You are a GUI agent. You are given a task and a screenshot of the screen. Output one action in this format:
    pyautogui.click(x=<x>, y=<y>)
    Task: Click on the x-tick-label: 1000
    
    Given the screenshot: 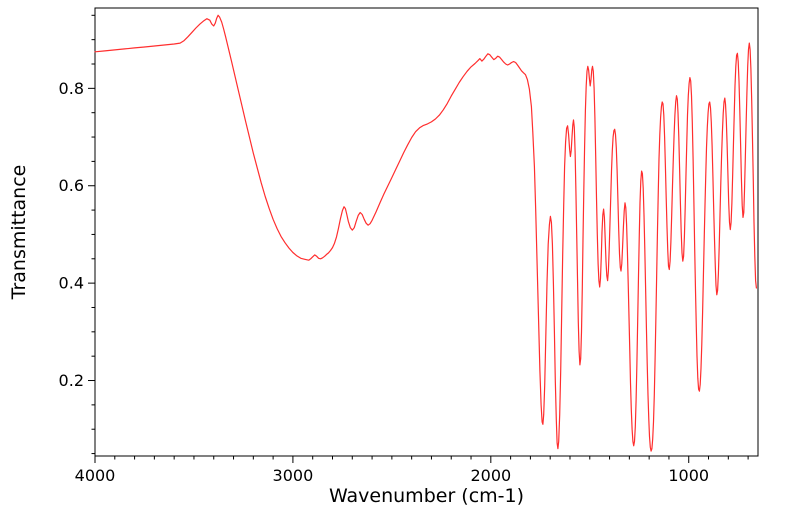 What is the action you would take?
    pyautogui.click(x=688, y=475)
    